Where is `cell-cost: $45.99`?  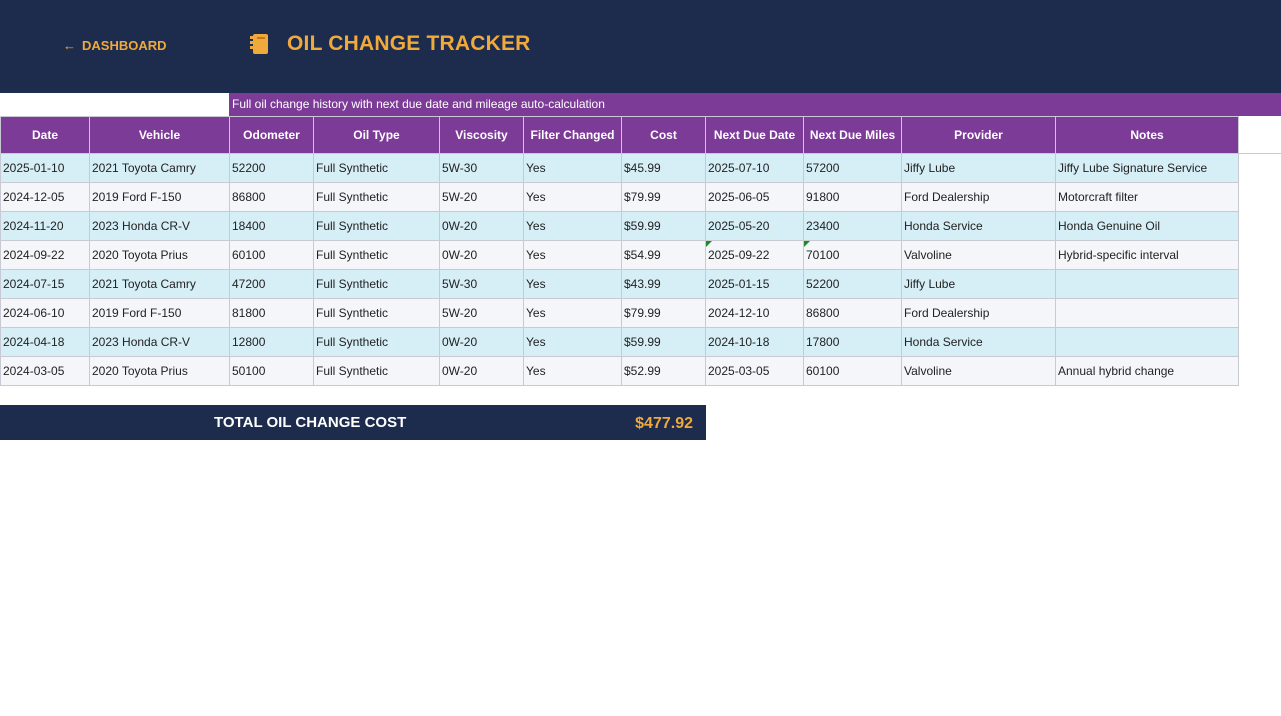 cell-cost: $45.99 is located at coordinates (663, 168).